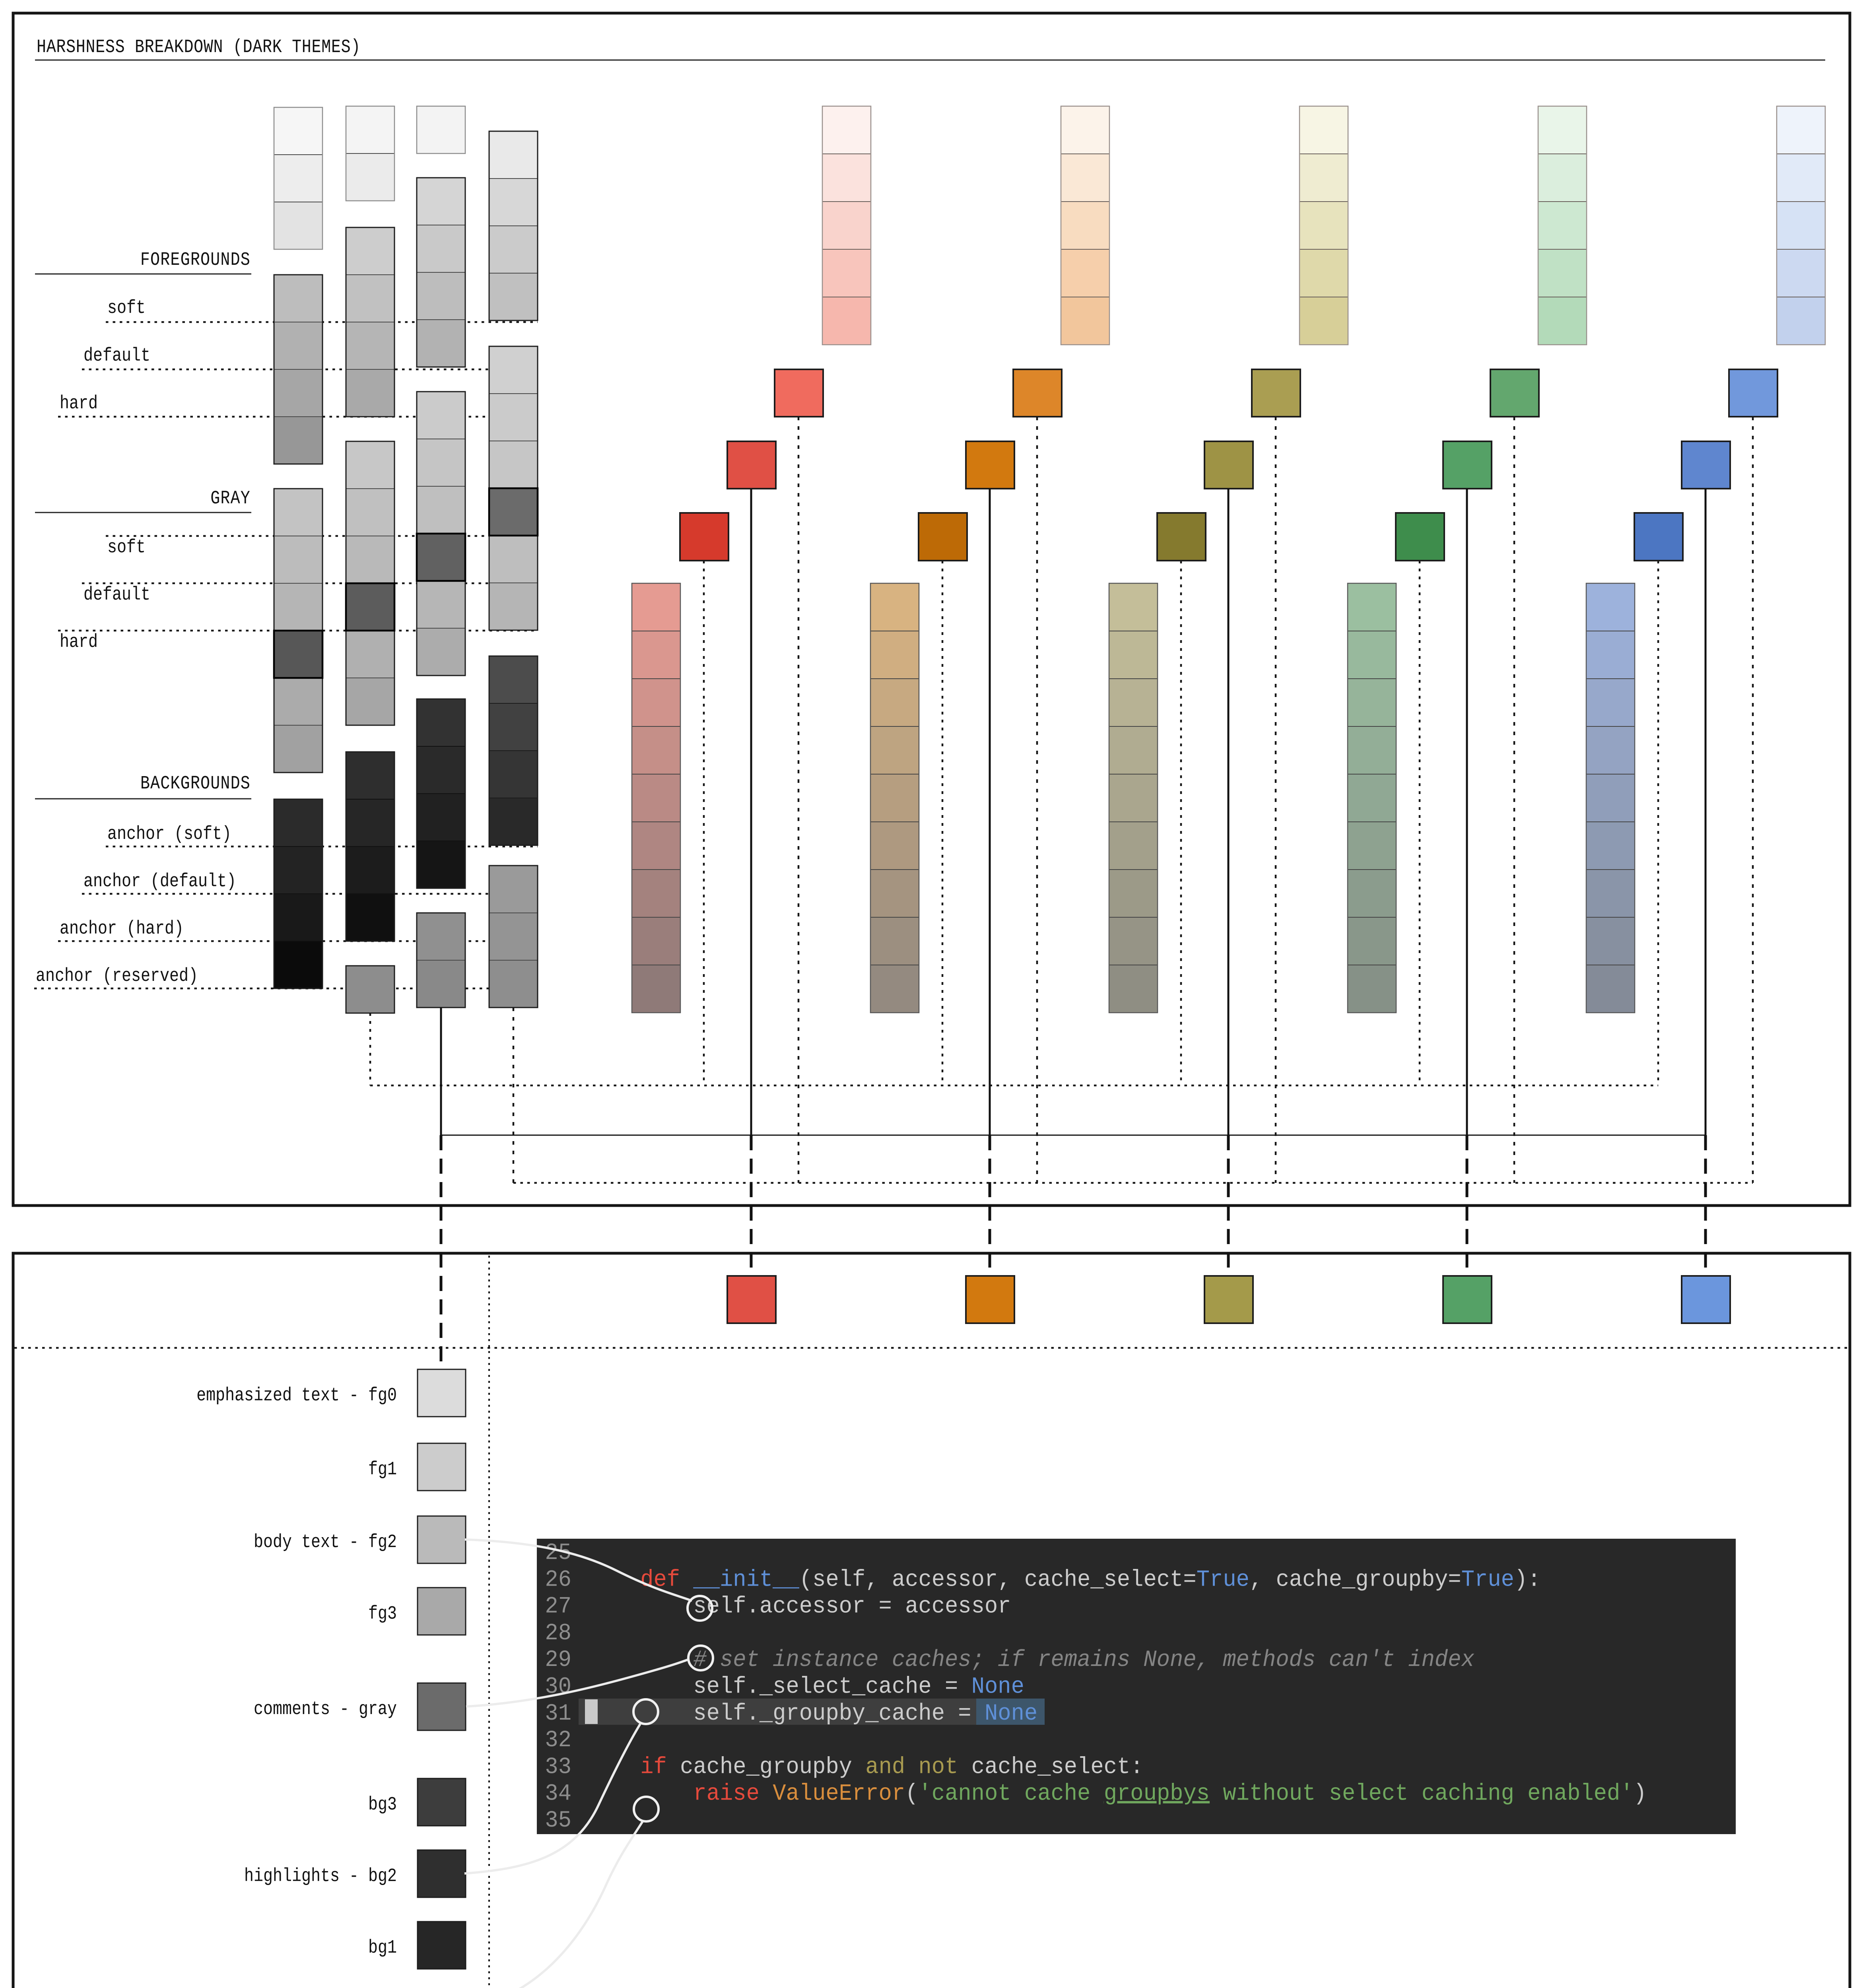 Image resolution: width=1861 pixels, height=1988 pixels. What do you see at coordinates (160, 881) in the screenshot?
I see `svg-text: anchor (default)` at bounding box center [160, 881].